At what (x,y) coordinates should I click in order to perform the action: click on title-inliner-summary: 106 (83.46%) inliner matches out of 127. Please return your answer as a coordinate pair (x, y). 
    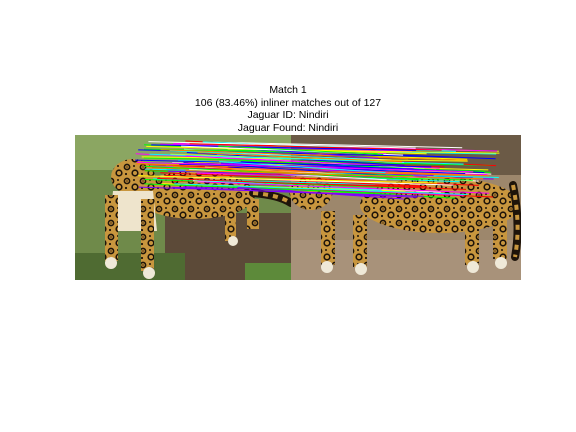
    Looking at the image, I should click on (288, 102).